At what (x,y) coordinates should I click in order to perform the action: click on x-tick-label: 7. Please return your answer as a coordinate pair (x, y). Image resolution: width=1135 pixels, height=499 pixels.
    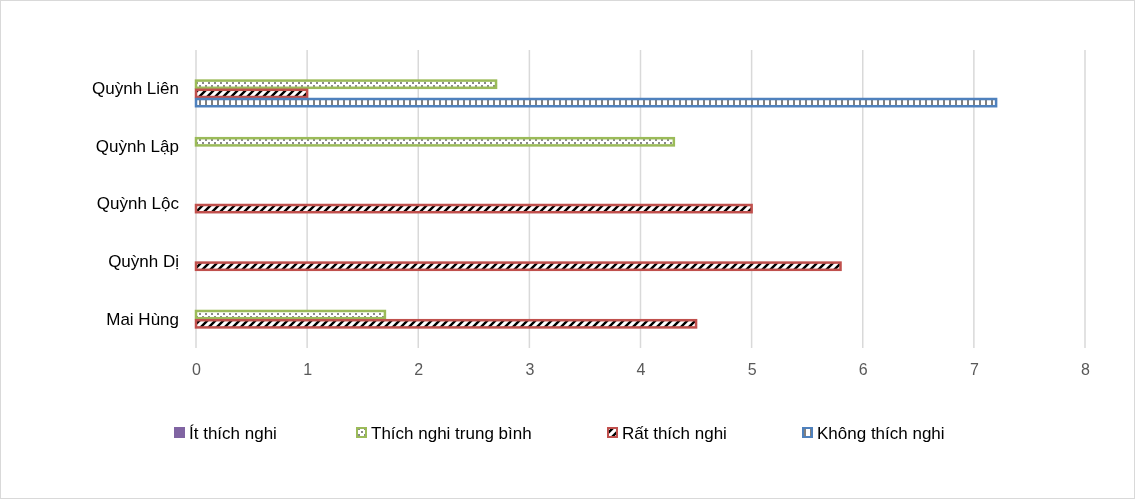
    Looking at the image, I should click on (974, 370).